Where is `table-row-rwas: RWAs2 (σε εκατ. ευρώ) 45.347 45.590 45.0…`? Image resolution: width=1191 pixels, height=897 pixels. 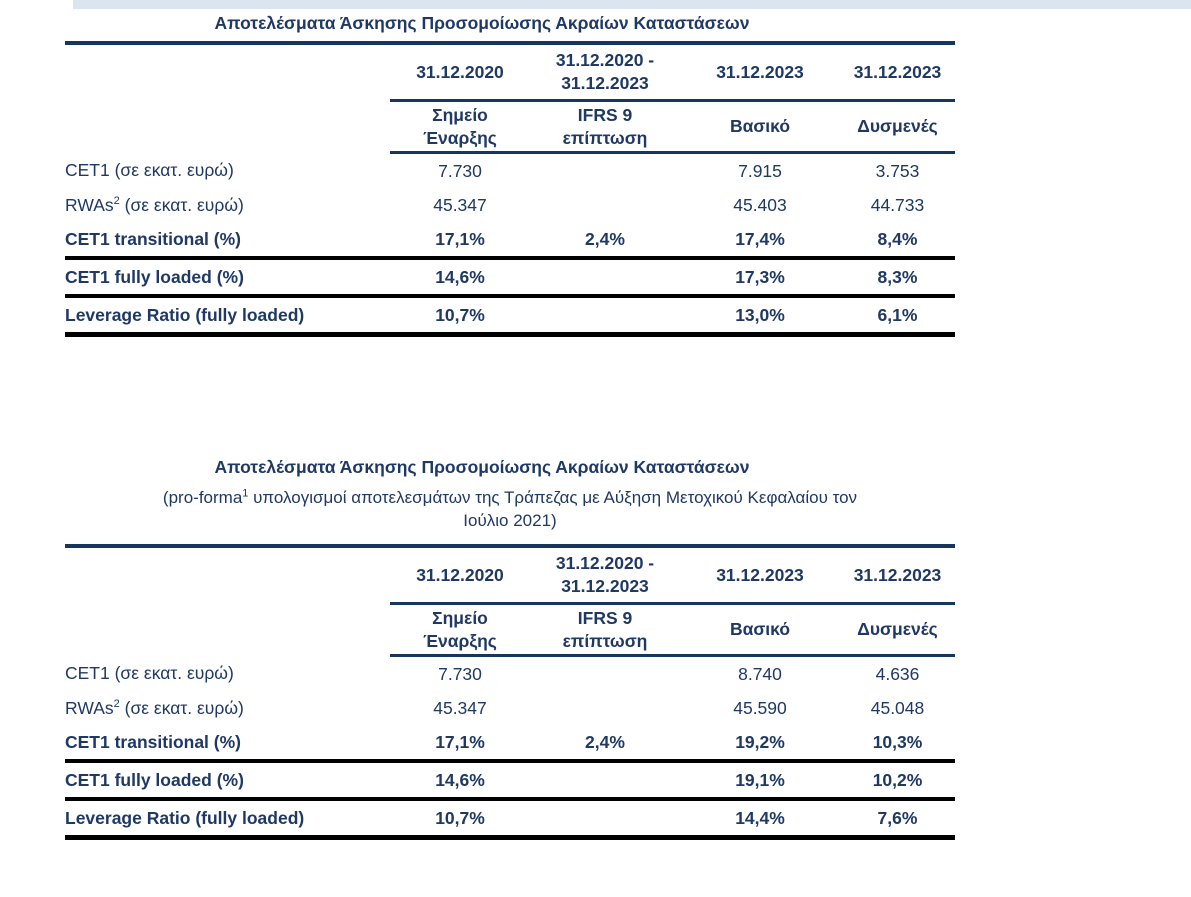
table-row-rwas: RWAs2 (σε εκατ. ευρώ) 45.347 45.590 45.0… is located at coordinates (510, 708).